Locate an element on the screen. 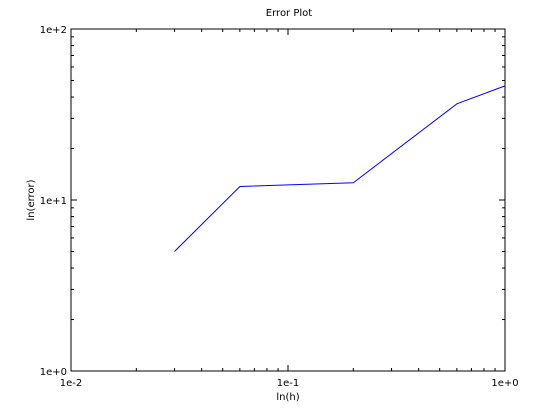 The height and width of the screenshot is (413, 551). x-tick-label: 1e-1 is located at coordinates (288, 383).